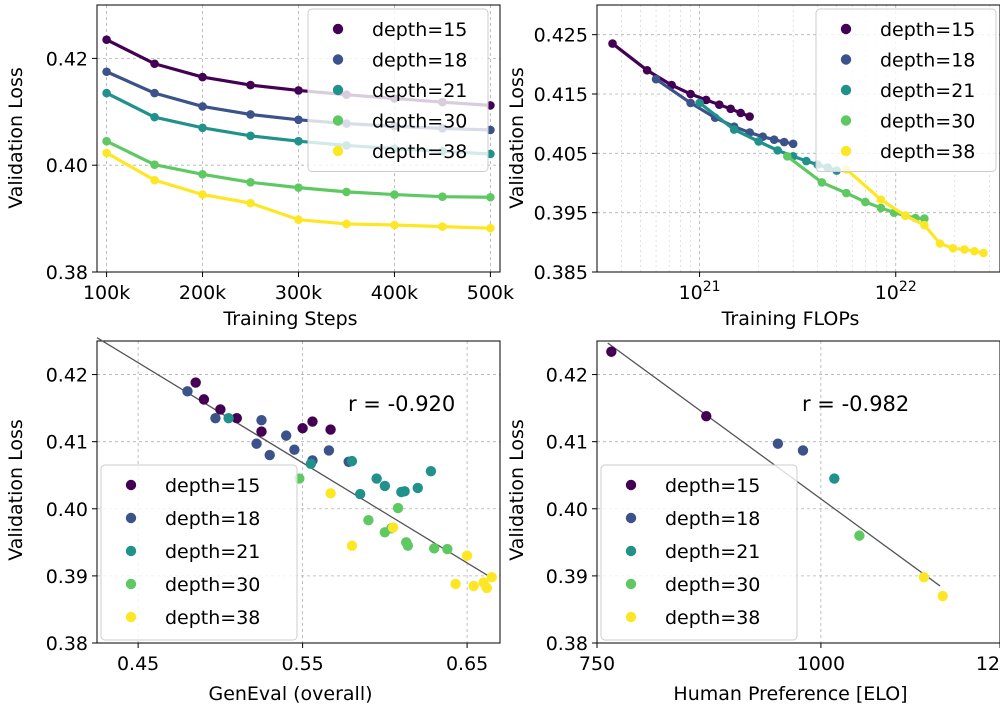 The width and height of the screenshot is (1000, 712). Describe the element at coordinates (67, 166) in the screenshot. I see `y-tick-label: 0.40` at that location.